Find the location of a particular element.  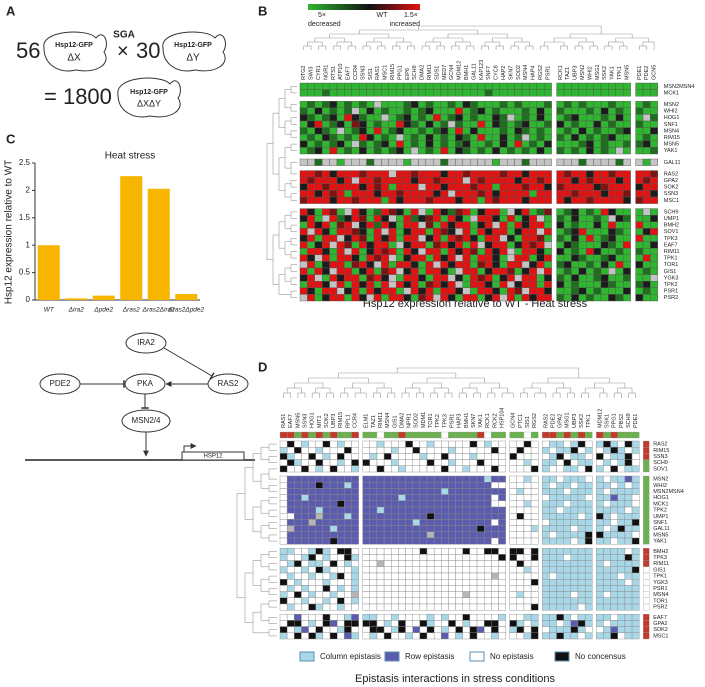

row-strip is located at coordinates (646, 629).